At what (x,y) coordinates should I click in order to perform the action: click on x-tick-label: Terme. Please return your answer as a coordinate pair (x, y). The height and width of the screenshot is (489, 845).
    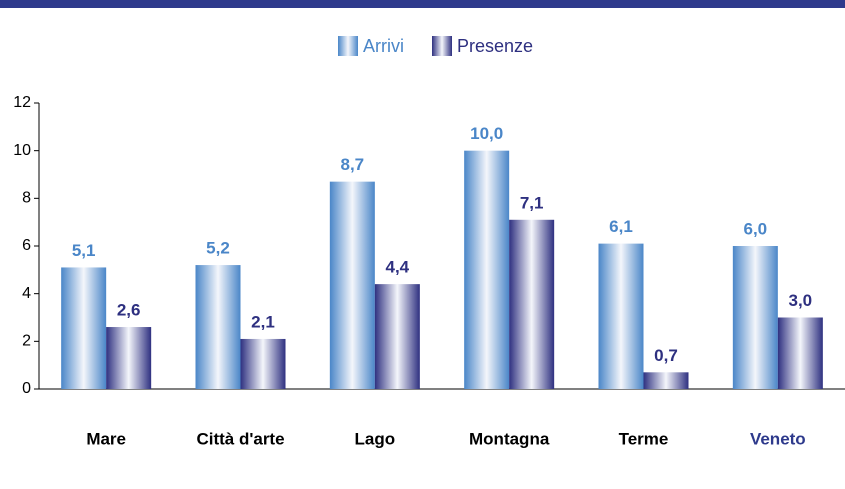
    Looking at the image, I should click on (644, 438).